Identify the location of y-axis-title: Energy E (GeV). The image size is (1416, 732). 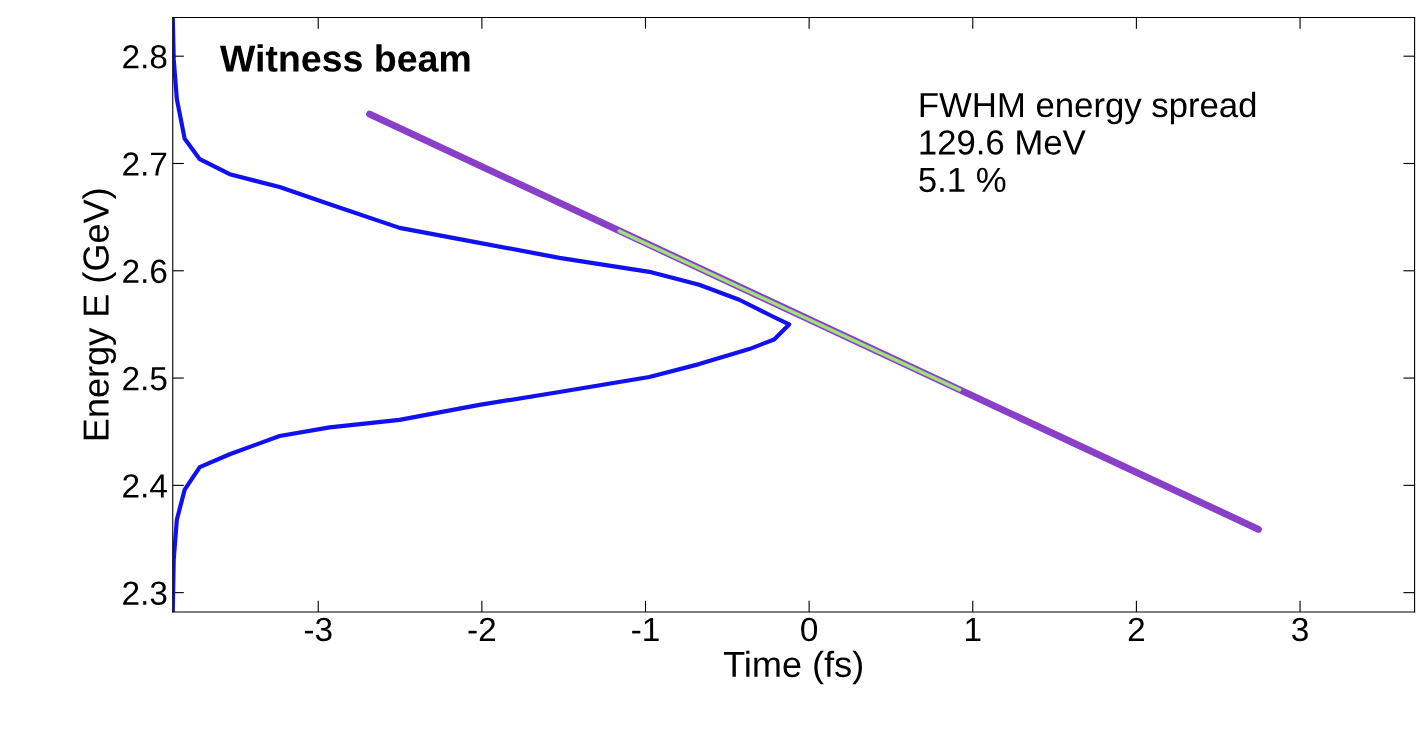
(99, 314).